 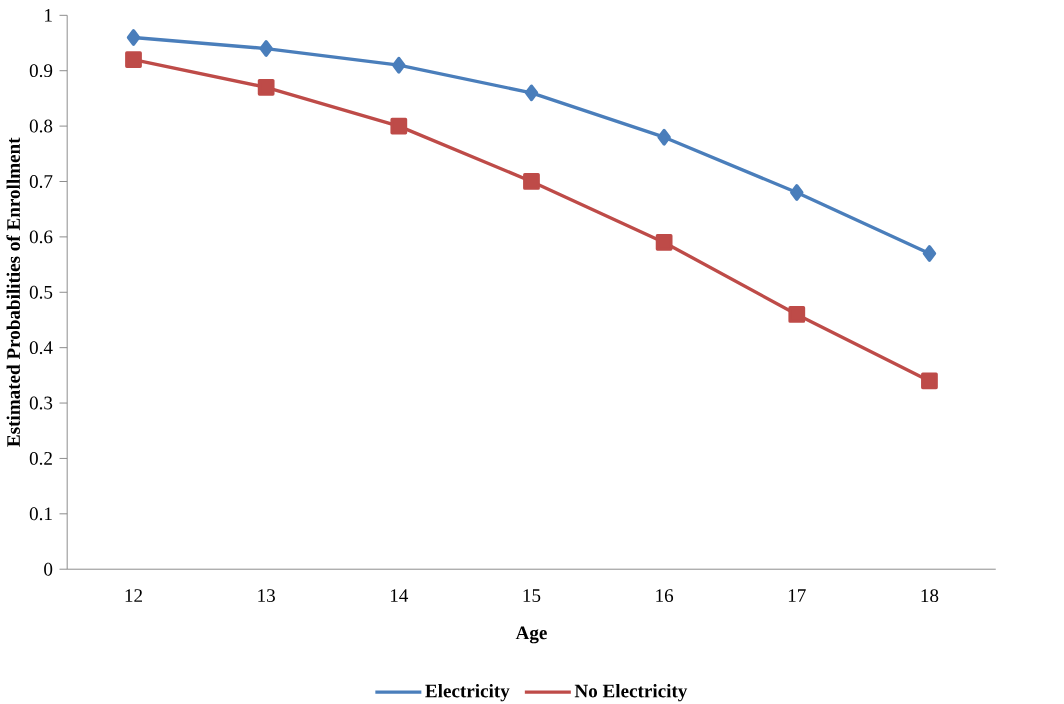 I want to click on y-tick-label: 0.4, so click(x=41, y=348).